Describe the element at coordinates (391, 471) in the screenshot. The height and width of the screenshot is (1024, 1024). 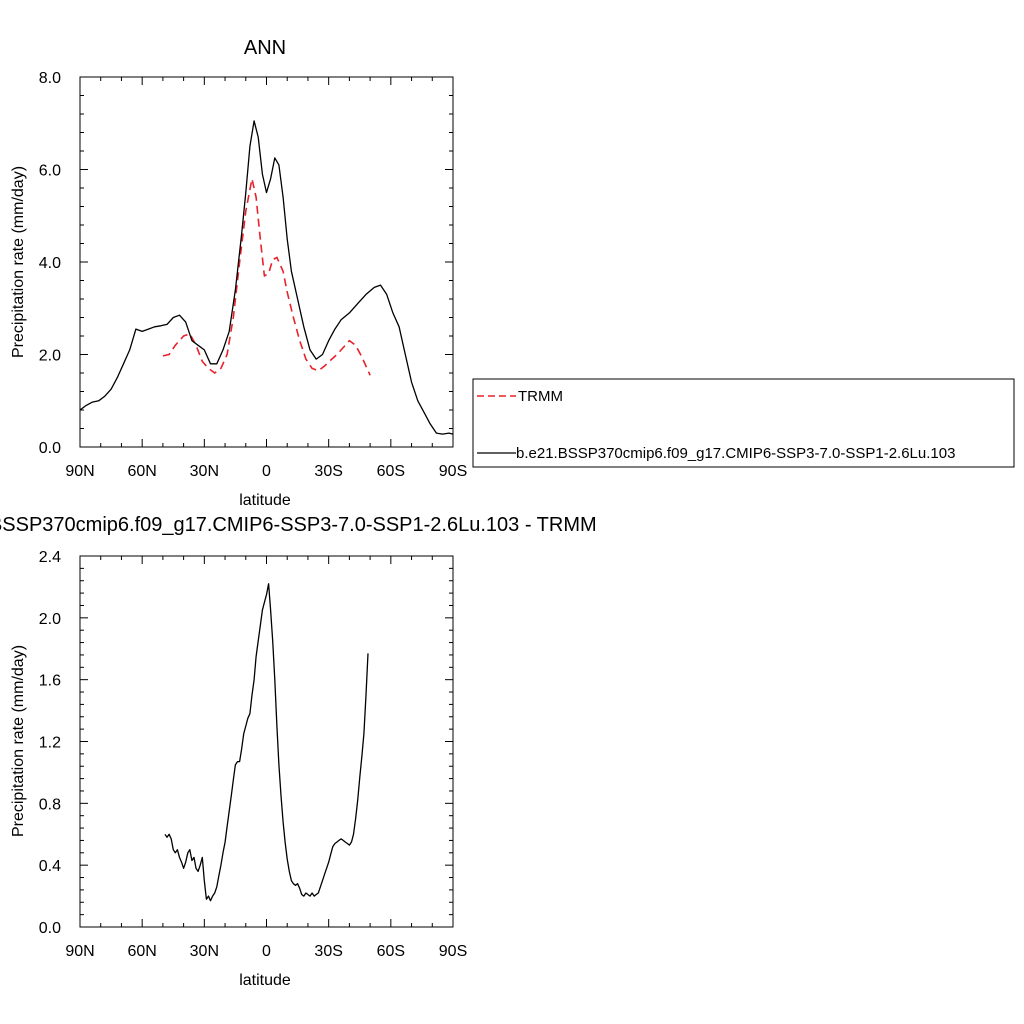
I see `top-x-tick-label: 60S` at that location.